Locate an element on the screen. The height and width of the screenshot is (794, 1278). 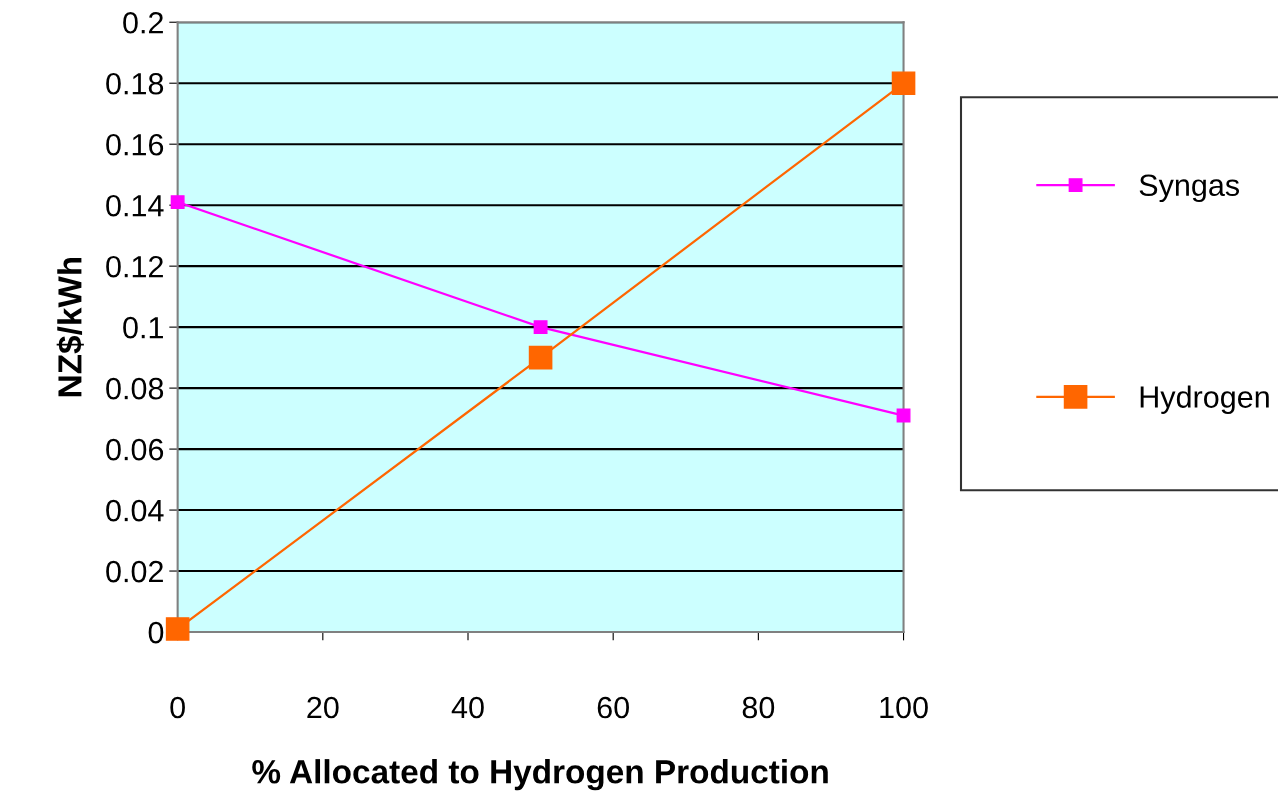
y-tick-label: 0.12 is located at coordinates (134, 266).